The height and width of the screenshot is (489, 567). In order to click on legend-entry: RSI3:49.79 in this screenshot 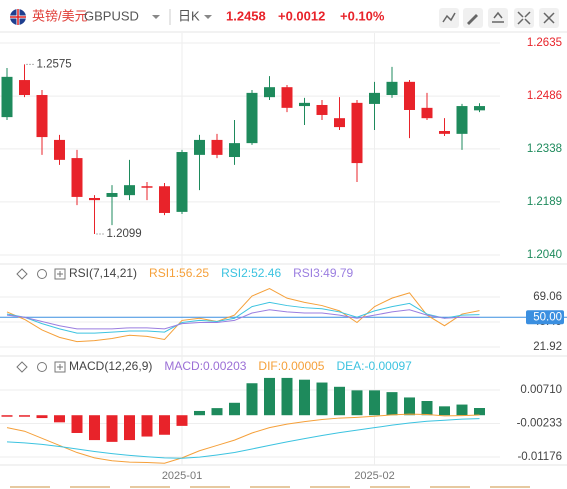, I will do `click(323, 273)`.